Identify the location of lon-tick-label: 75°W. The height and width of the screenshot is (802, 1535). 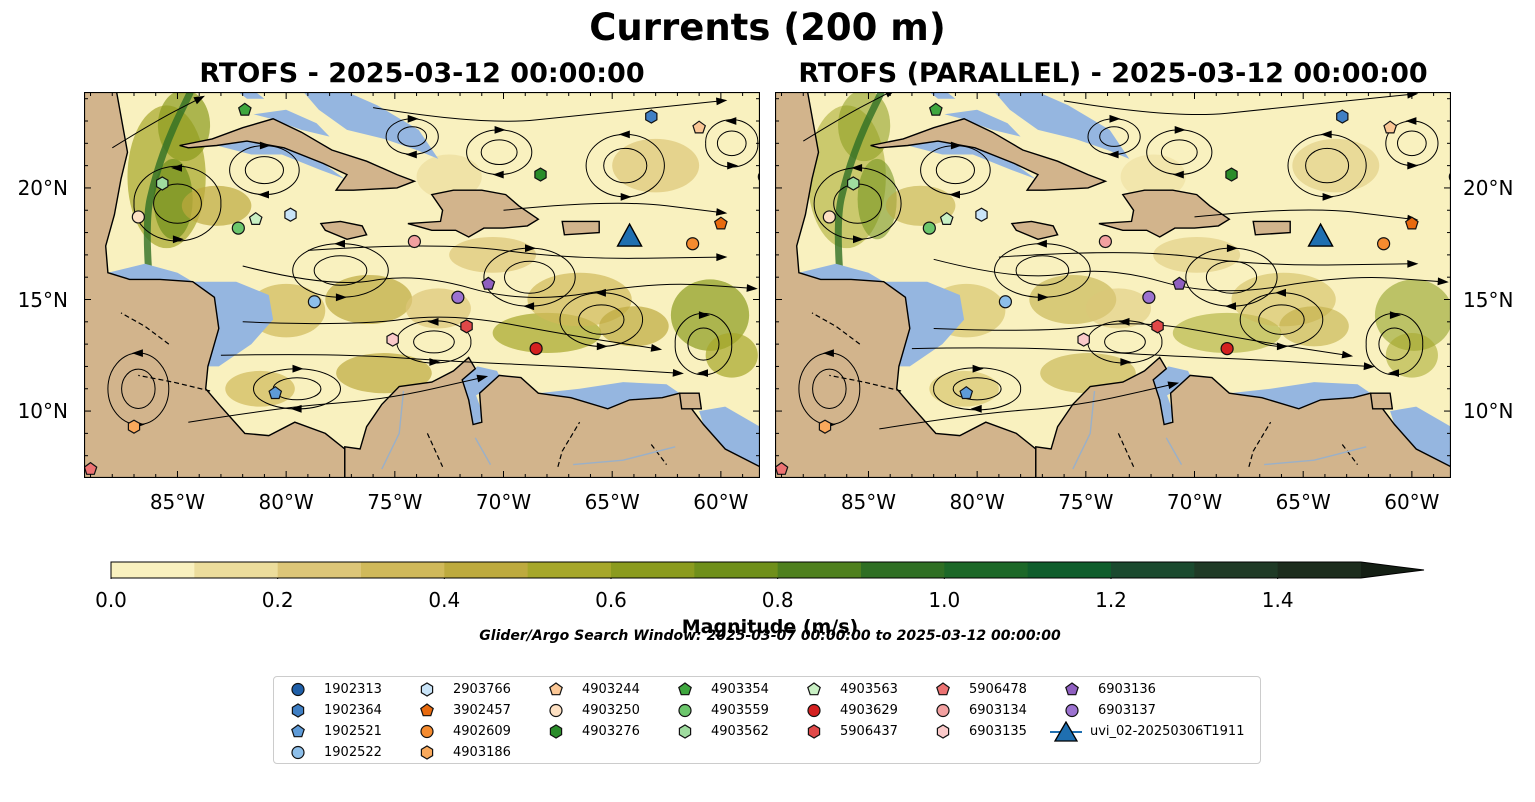
(395, 502).